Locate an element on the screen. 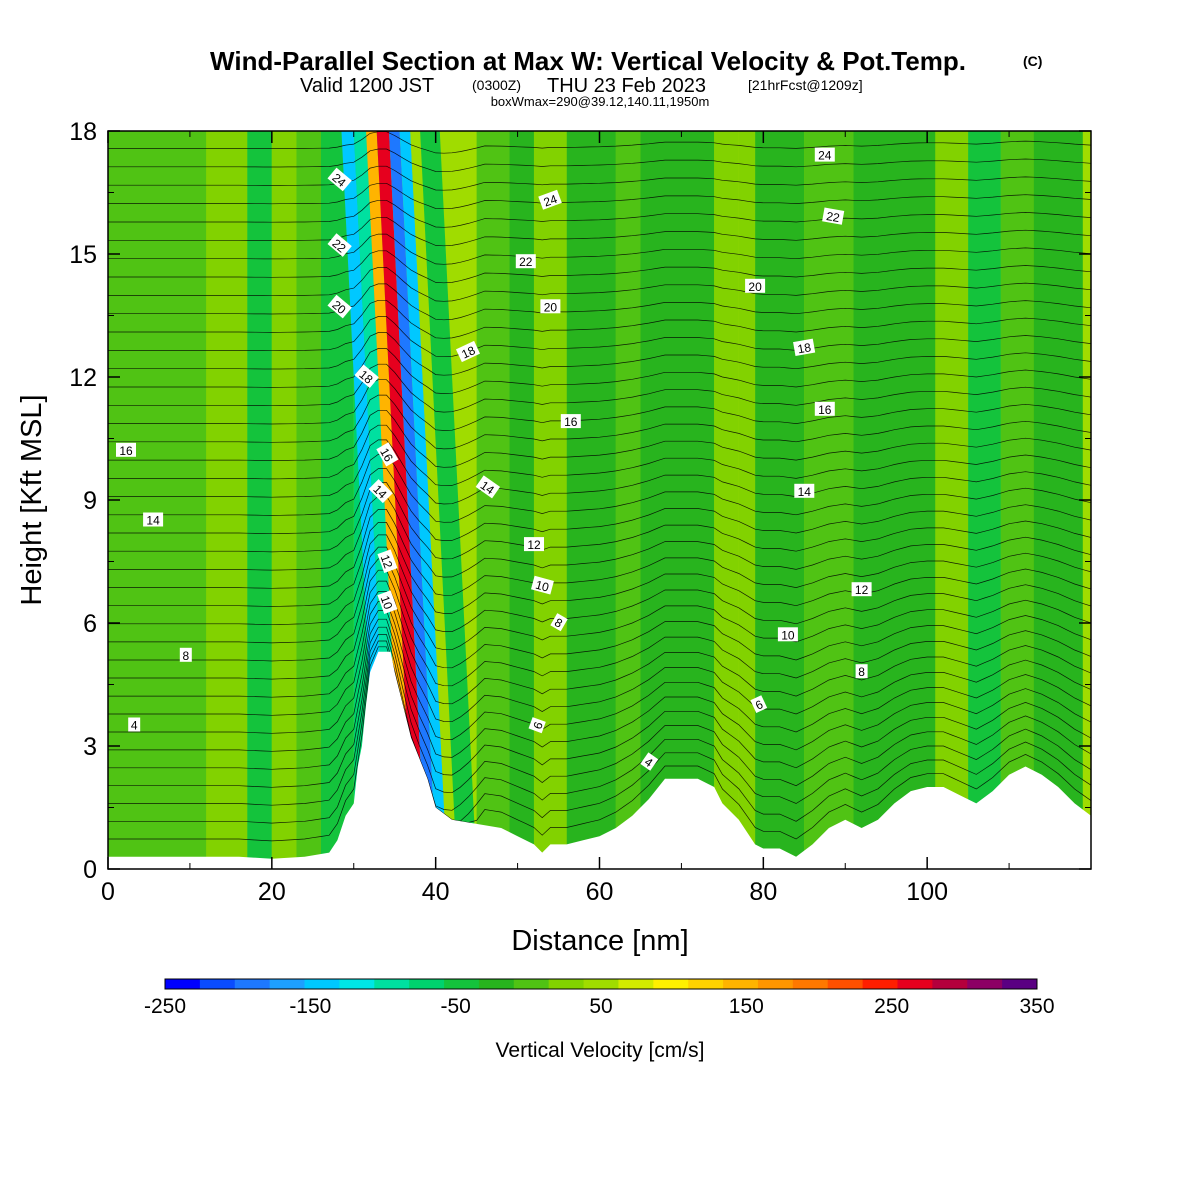 This screenshot has height=1200, width=1200. contour-label: 20 is located at coordinates (755, 286).